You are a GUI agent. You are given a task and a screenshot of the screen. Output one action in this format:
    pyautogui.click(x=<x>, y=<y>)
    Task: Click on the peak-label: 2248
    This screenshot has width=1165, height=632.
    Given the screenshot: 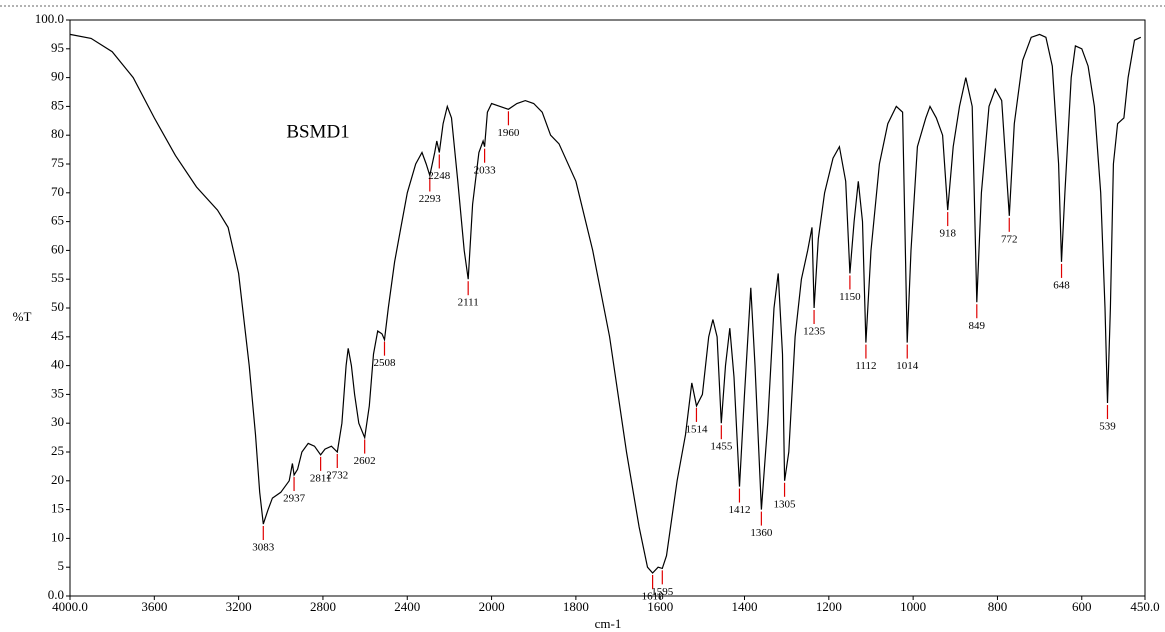 What is the action you would take?
    pyautogui.click(x=439, y=176)
    